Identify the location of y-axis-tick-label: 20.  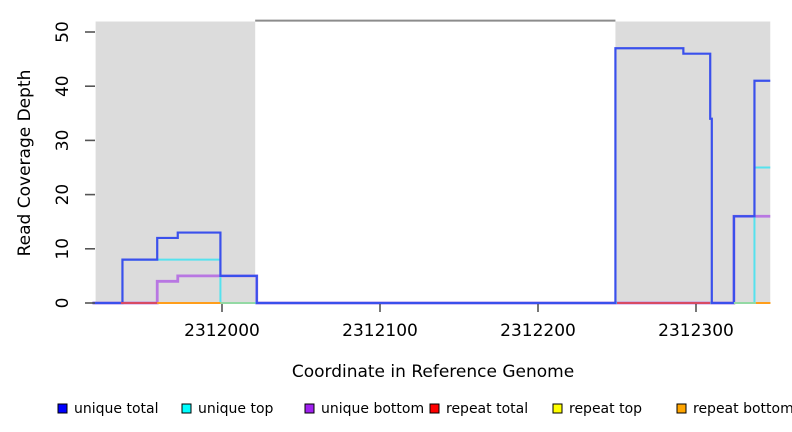
(63, 195).